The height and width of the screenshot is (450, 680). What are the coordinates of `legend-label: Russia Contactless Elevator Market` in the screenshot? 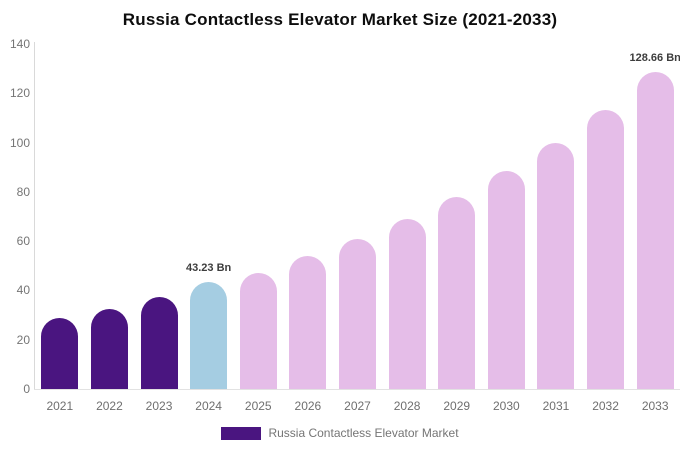 It's located at (363, 433).